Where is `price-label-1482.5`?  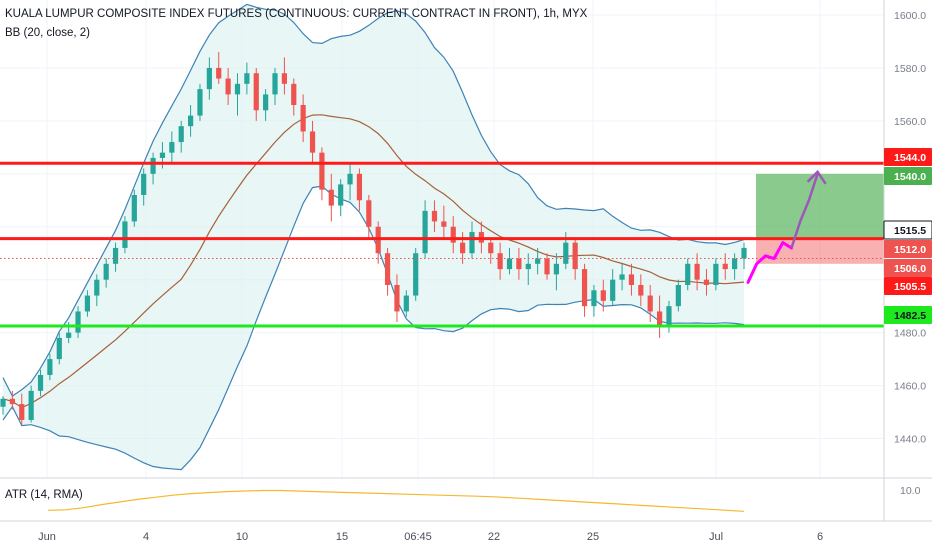
price-label-1482.5 is located at coordinates (908, 315).